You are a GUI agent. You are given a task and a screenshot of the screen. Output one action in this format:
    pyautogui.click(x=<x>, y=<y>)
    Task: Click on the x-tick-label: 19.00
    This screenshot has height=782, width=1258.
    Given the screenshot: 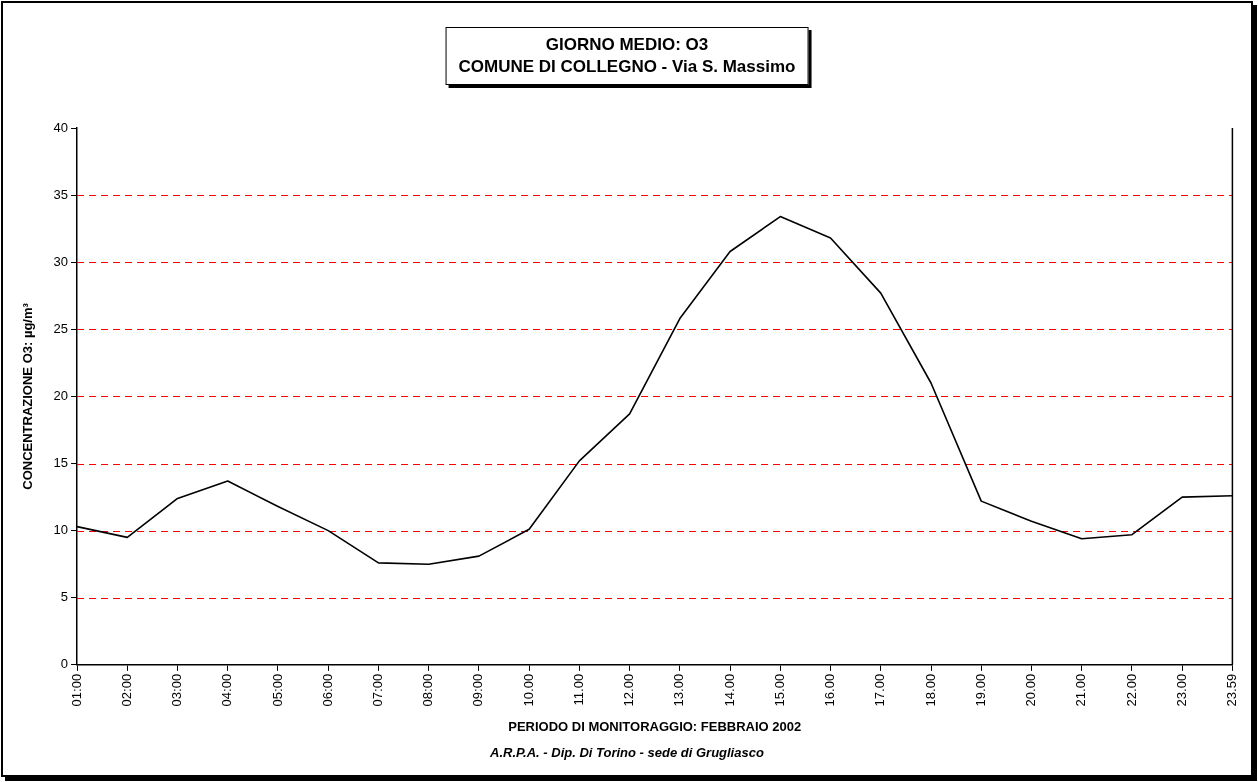 What is the action you would take?
    pyautogui.click(x=980, y=690)
    